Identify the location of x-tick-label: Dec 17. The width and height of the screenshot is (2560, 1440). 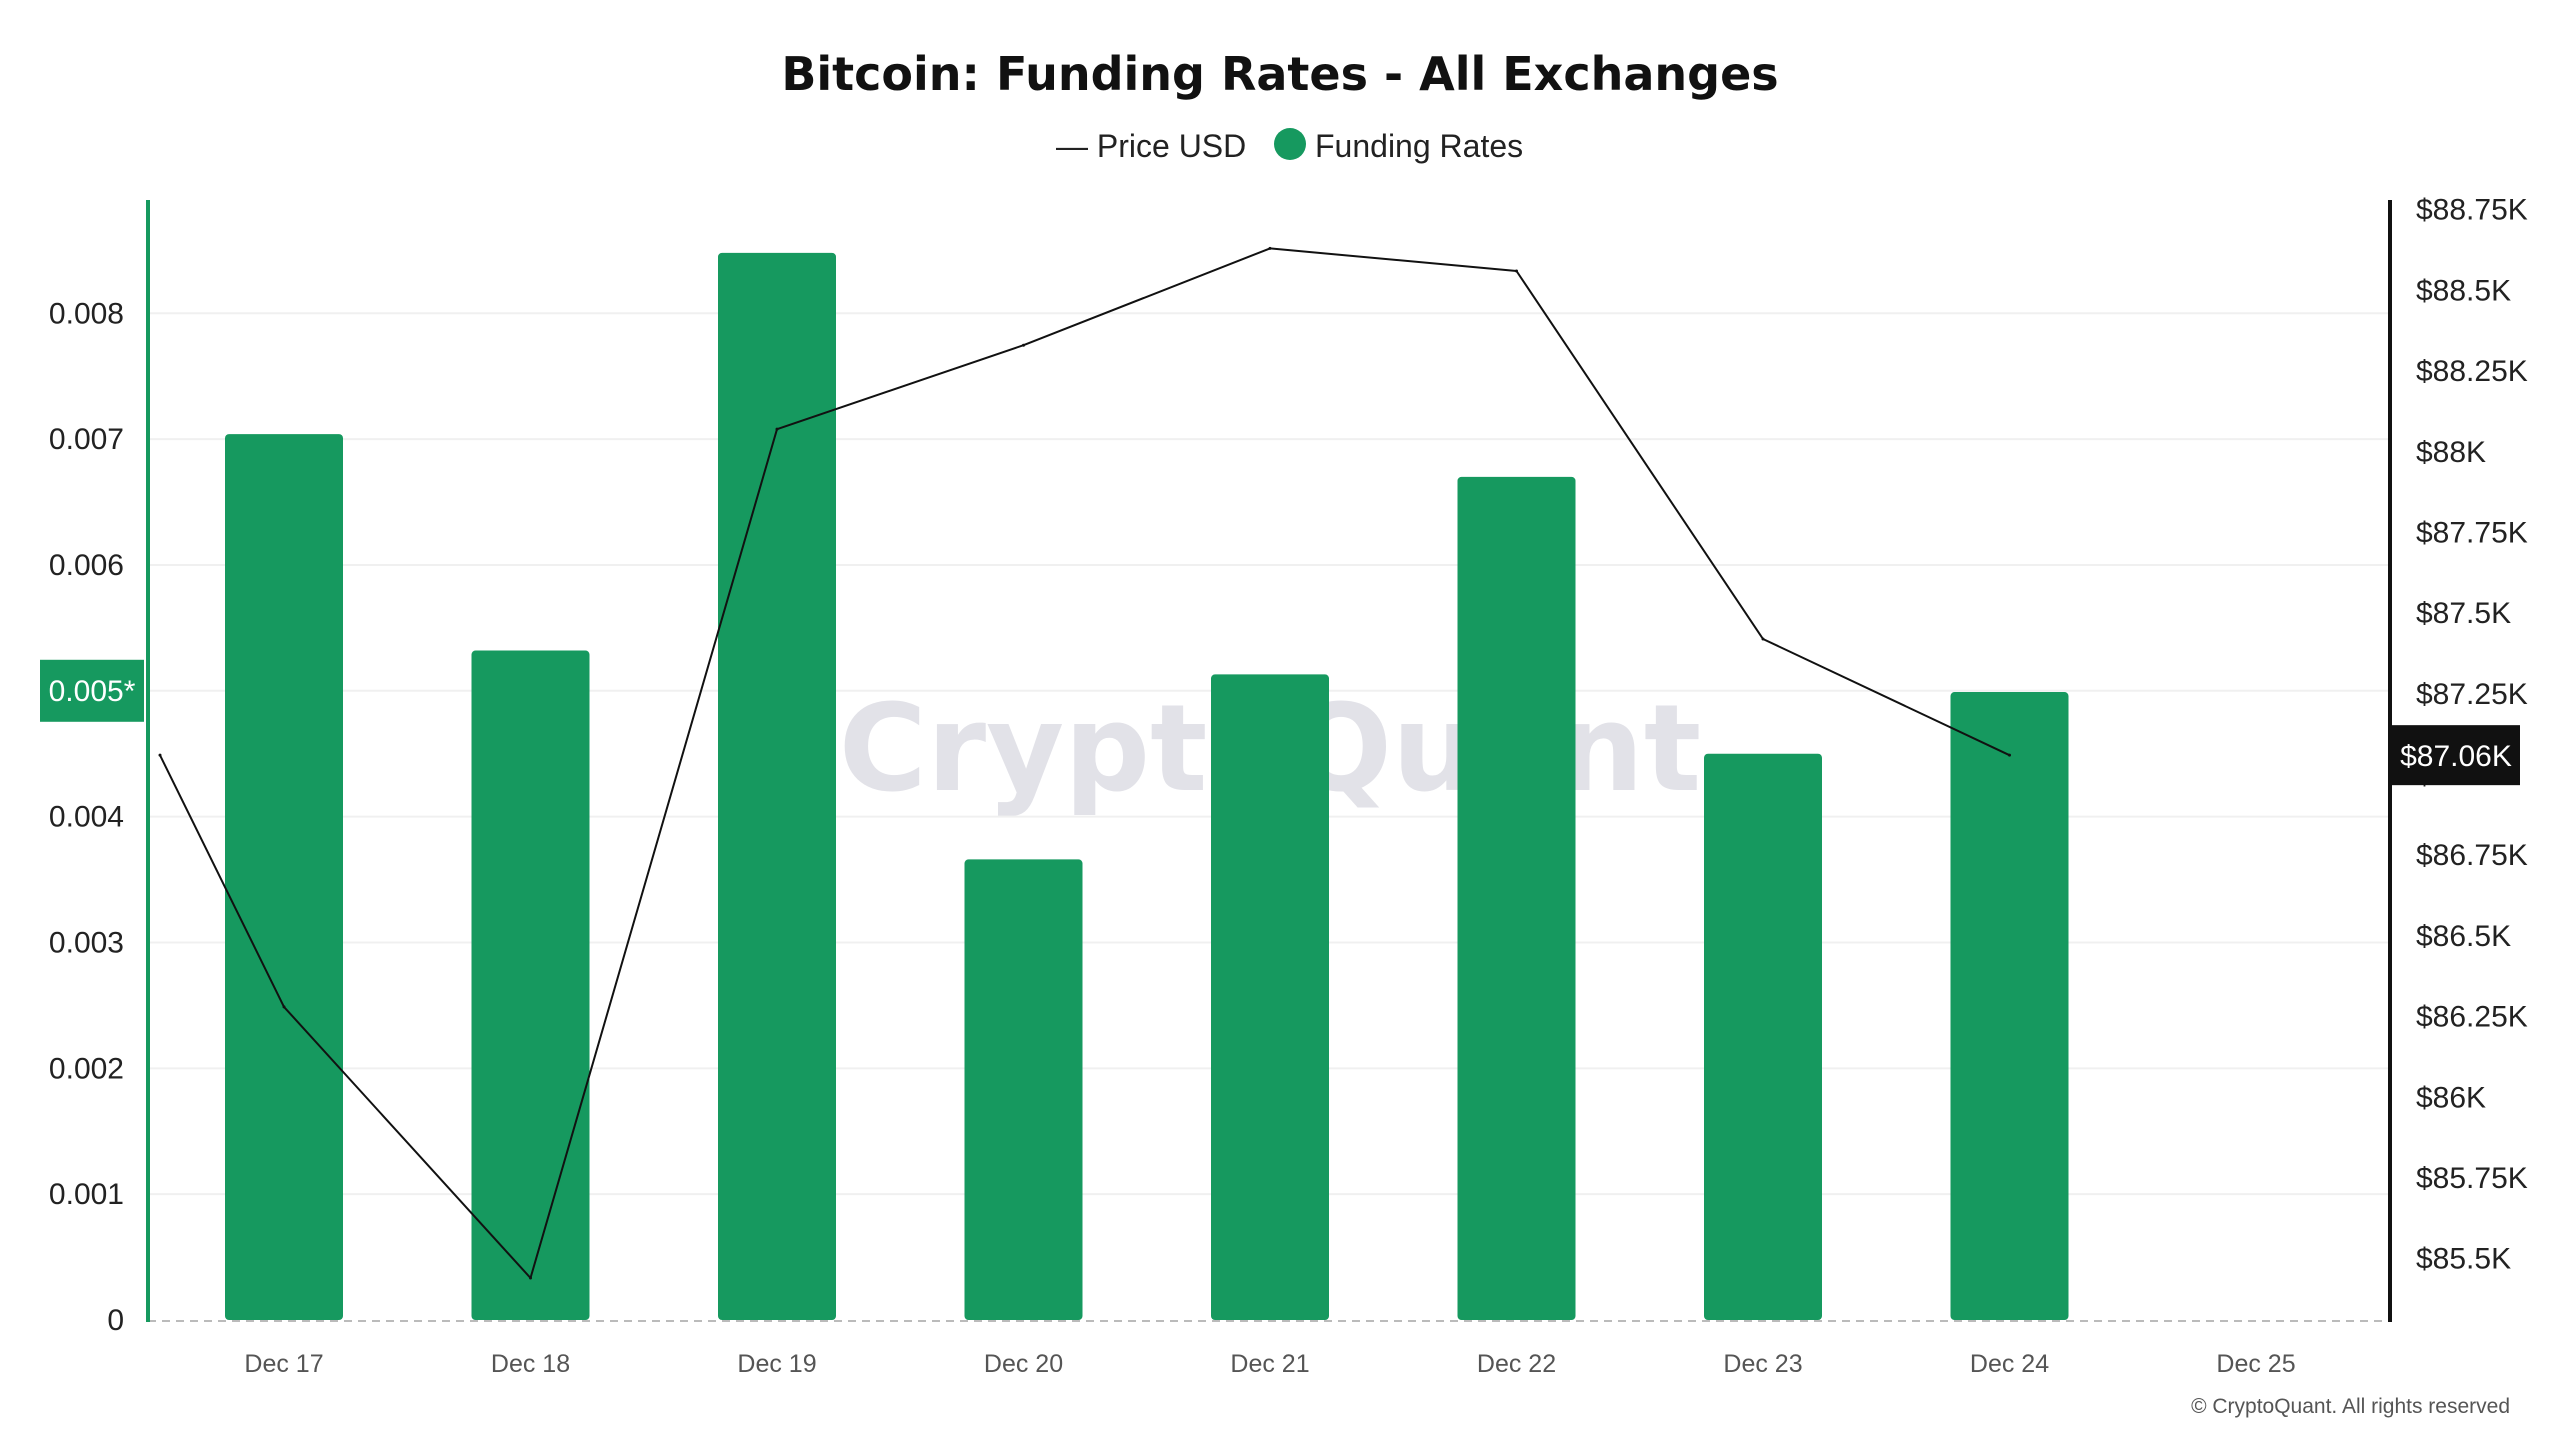
(283, 1364).